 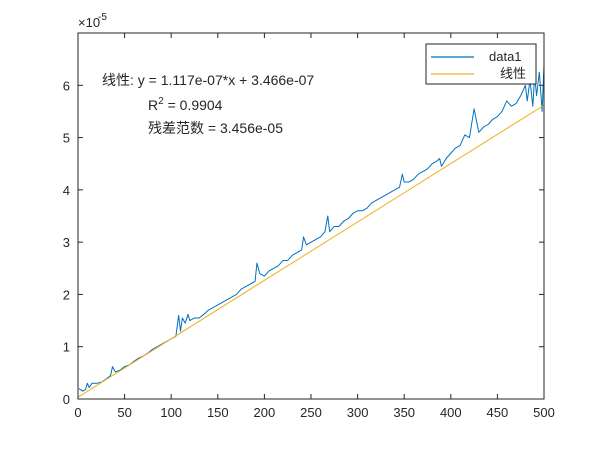 What do you see at coordinates (66, 347) in the screenshot?
I see `y-tick-label: 1` at bounding box center [66, 347].